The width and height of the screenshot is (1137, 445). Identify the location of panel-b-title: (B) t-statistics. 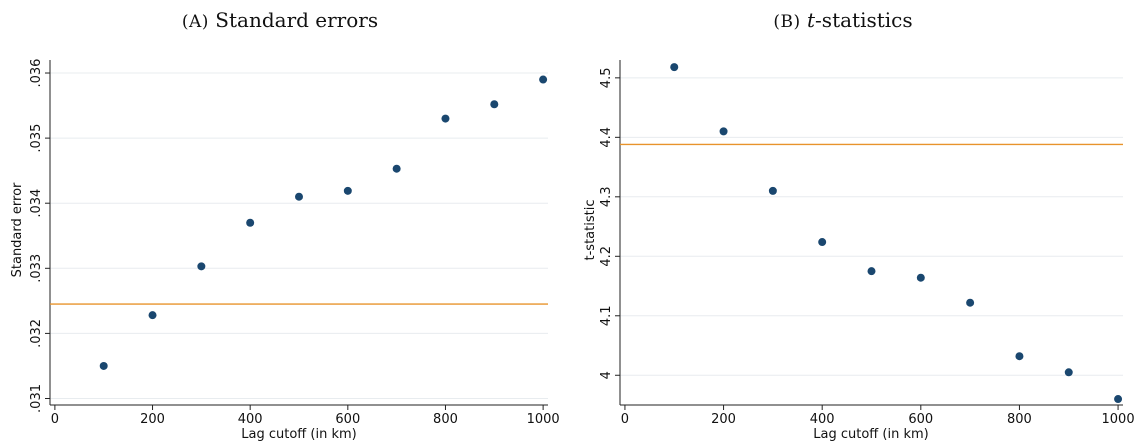
(842, 20).